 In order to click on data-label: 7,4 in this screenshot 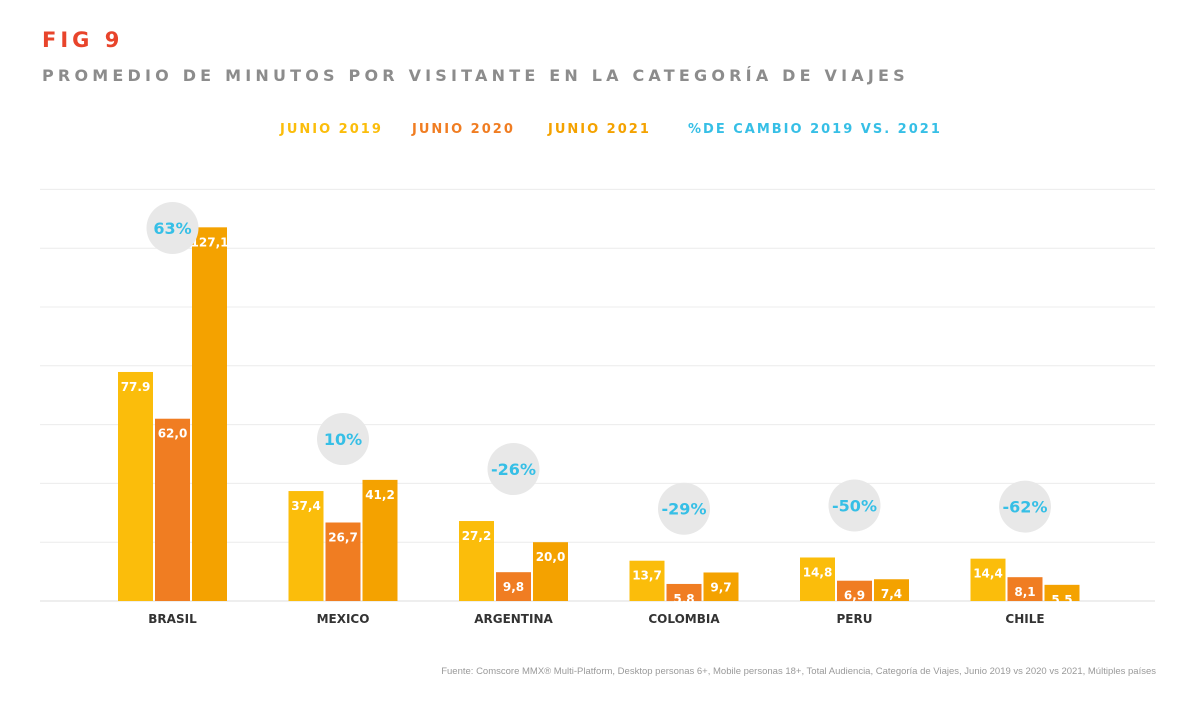, I will do `click(891, 594)`.